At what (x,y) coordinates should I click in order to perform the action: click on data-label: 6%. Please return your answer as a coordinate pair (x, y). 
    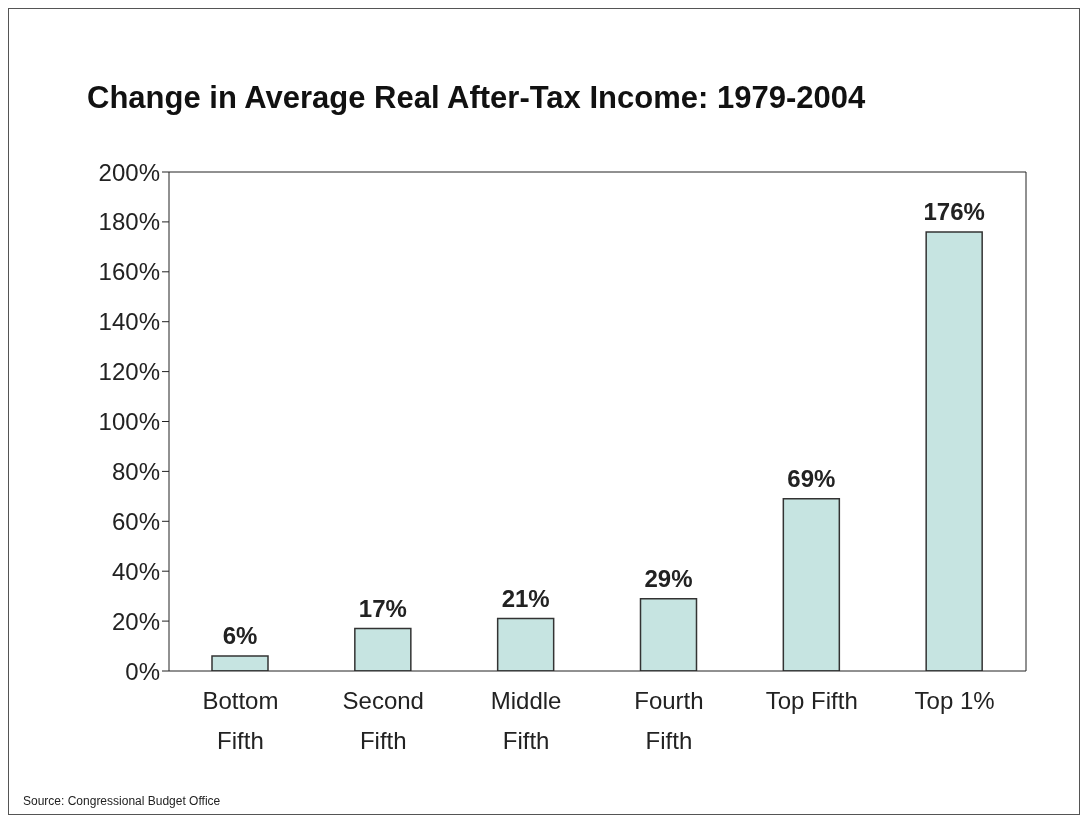
    Looking at the image, I should click on (240, 636).